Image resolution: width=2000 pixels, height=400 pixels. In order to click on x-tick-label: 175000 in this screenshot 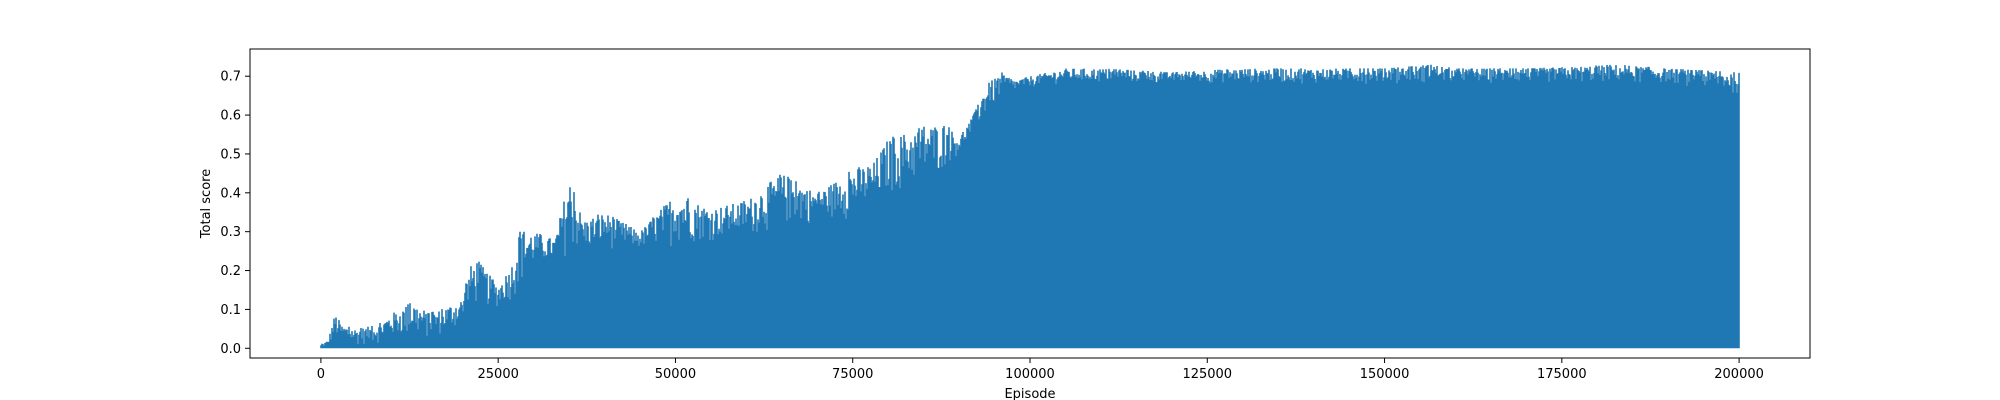, I will do `click(1562, 374)`.